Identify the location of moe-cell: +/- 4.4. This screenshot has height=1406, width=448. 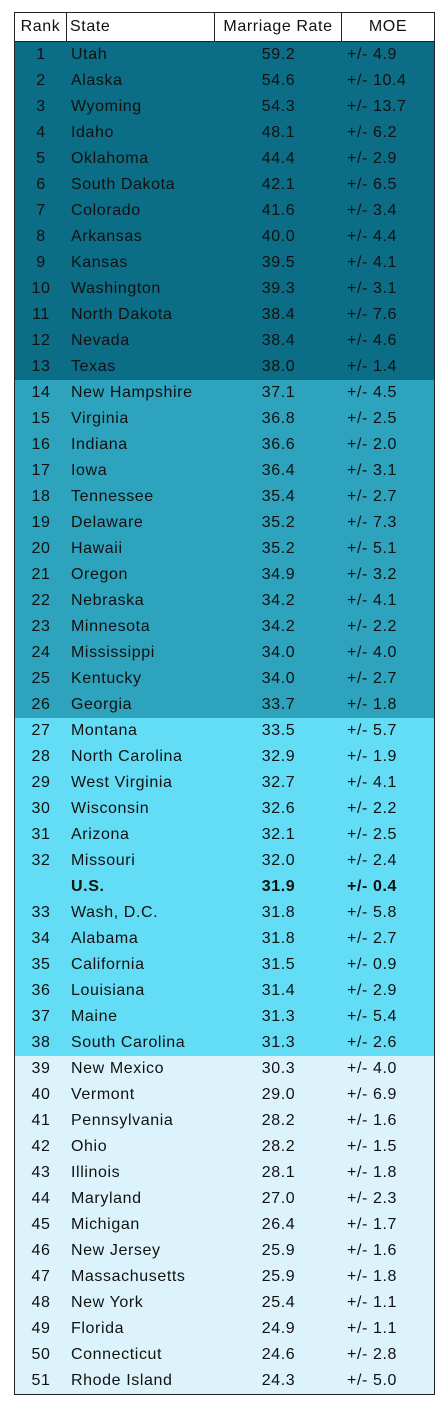
(372, 236).